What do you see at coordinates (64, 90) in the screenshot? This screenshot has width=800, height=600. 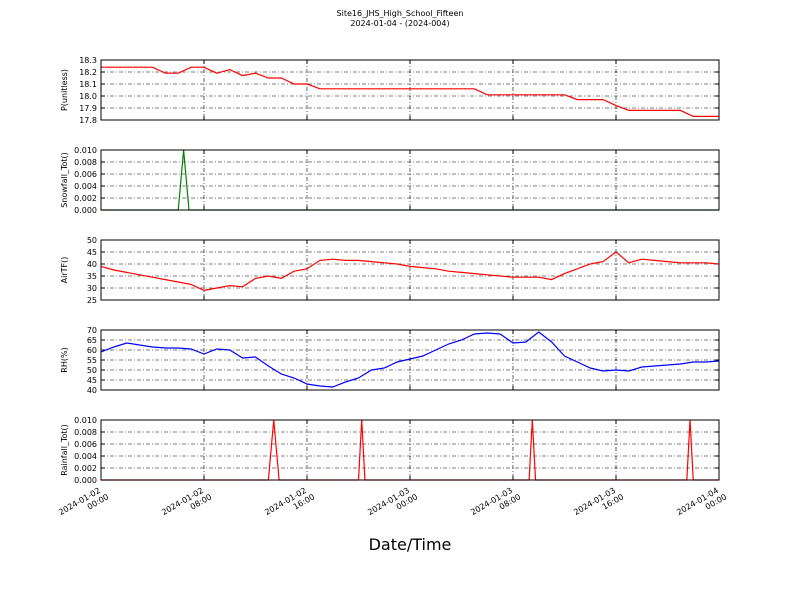 I see `y-axis-label: P(unitless)` at bounding box center [64, 90].